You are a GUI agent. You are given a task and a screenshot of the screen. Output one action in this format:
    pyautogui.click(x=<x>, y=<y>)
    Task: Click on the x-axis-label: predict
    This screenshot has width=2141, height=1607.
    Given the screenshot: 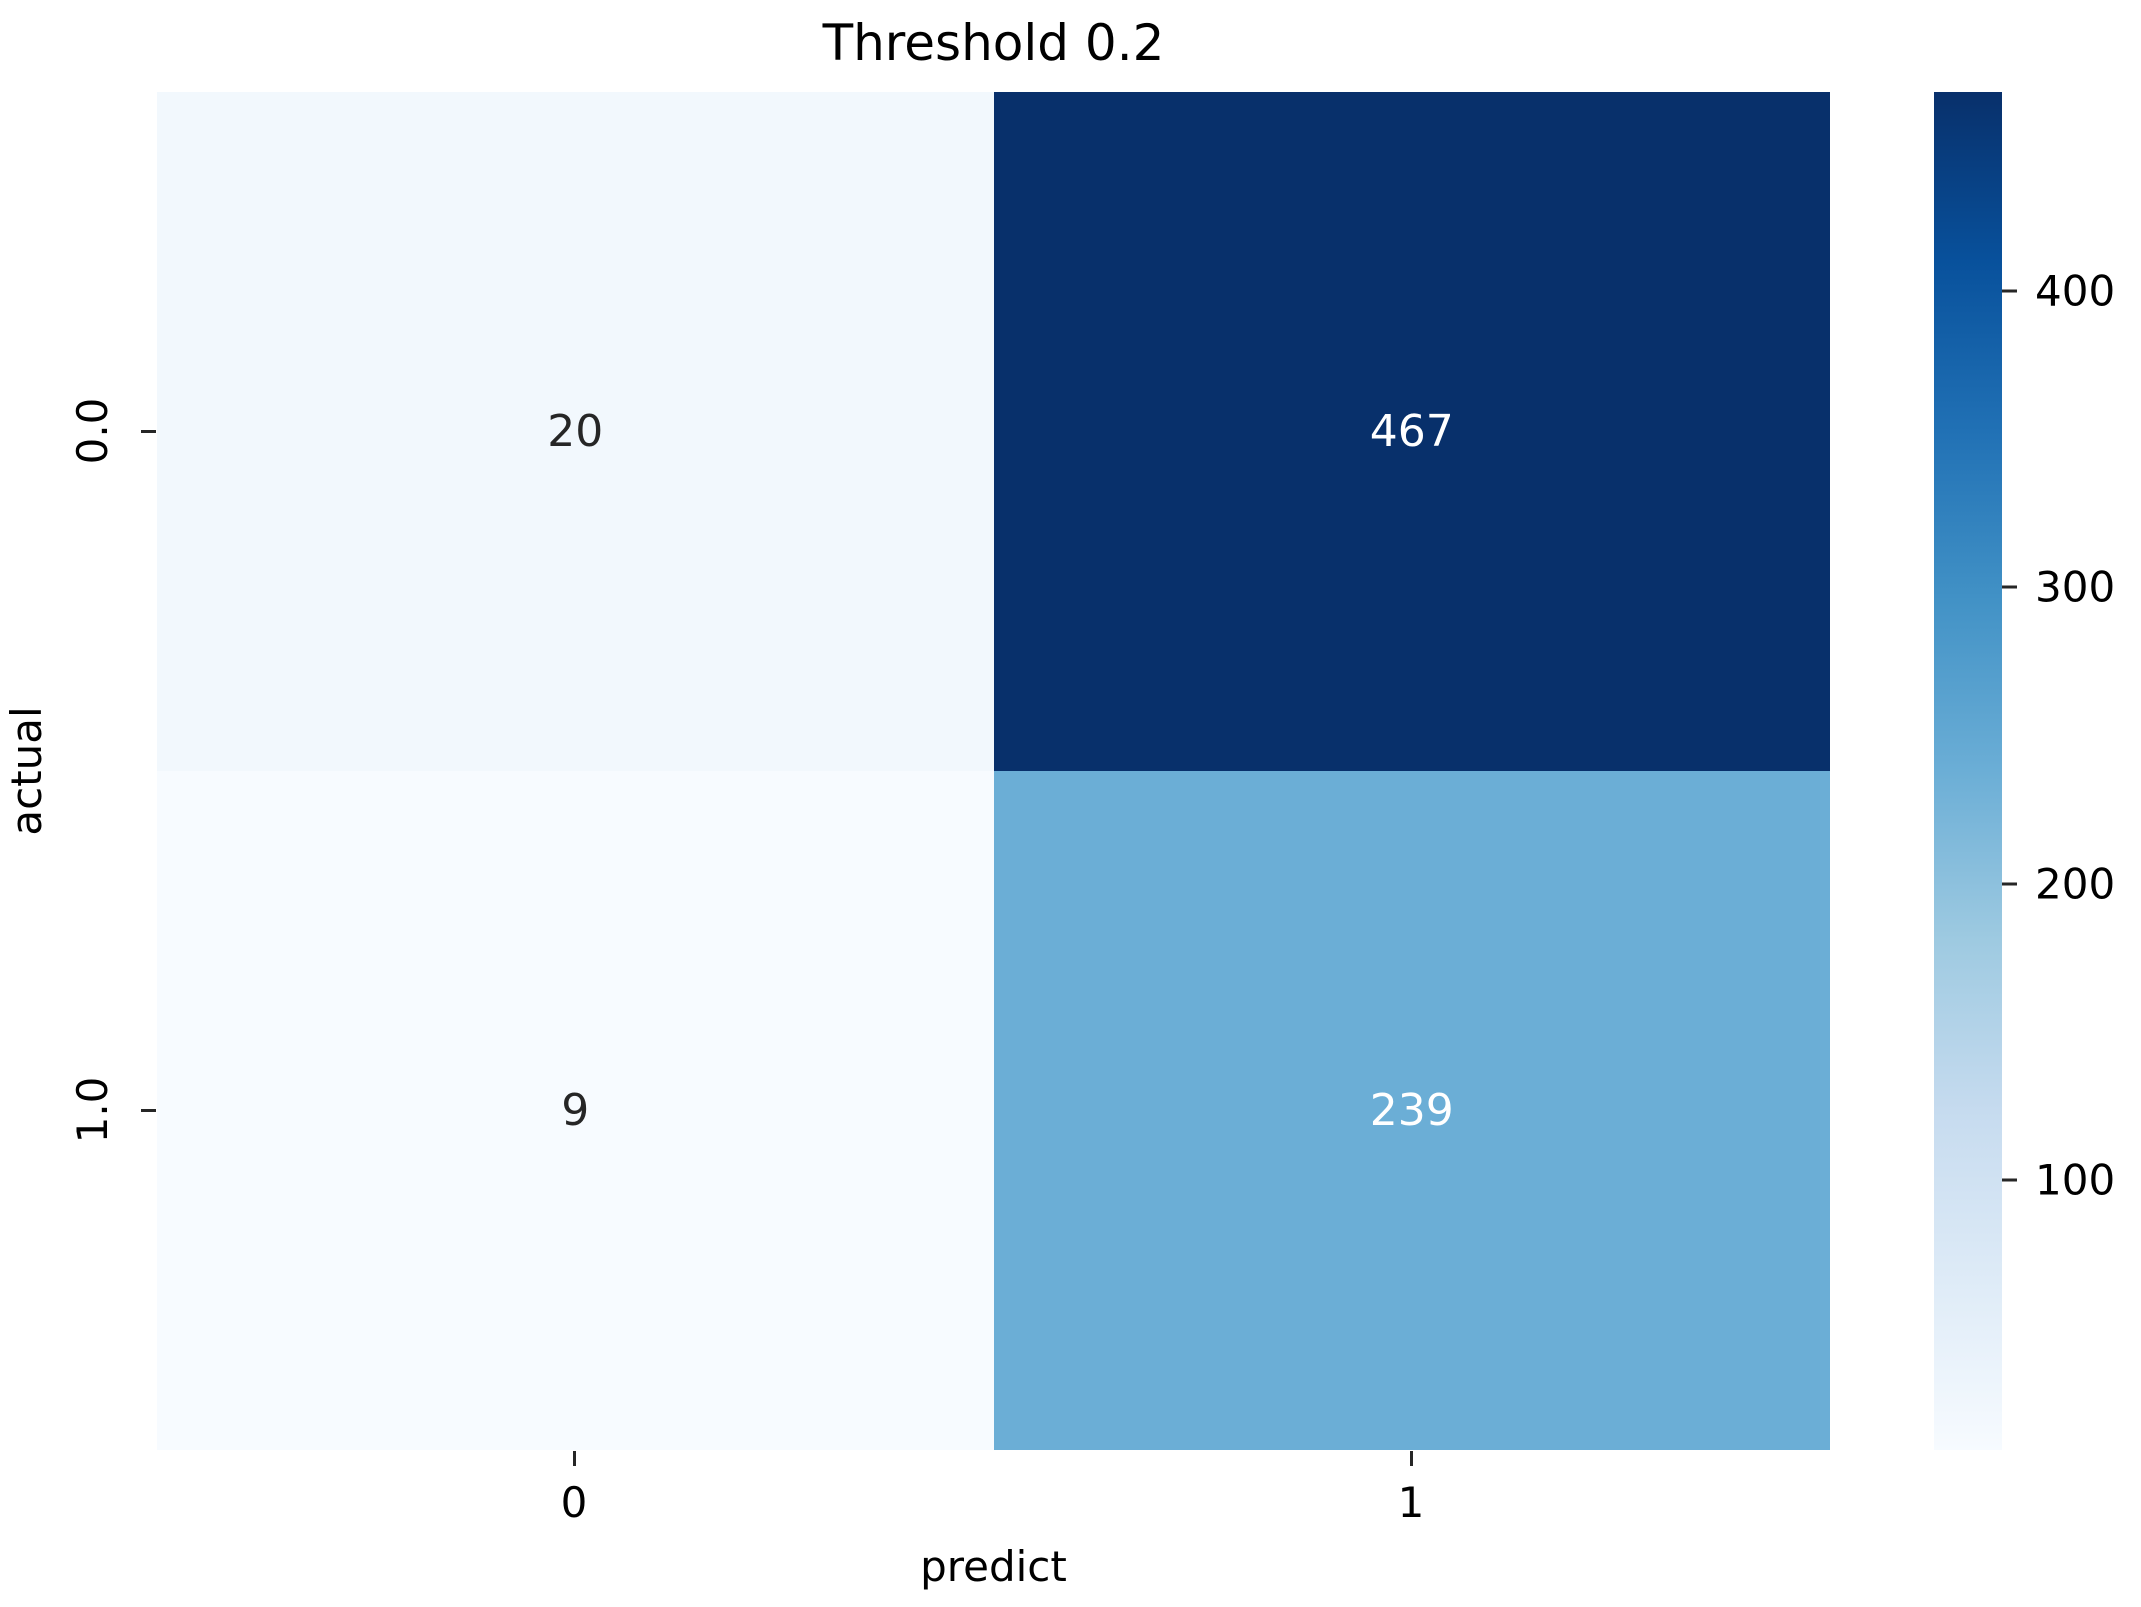 What is the action you would take?
    pyautogui.click(x=993, y=1566)
    